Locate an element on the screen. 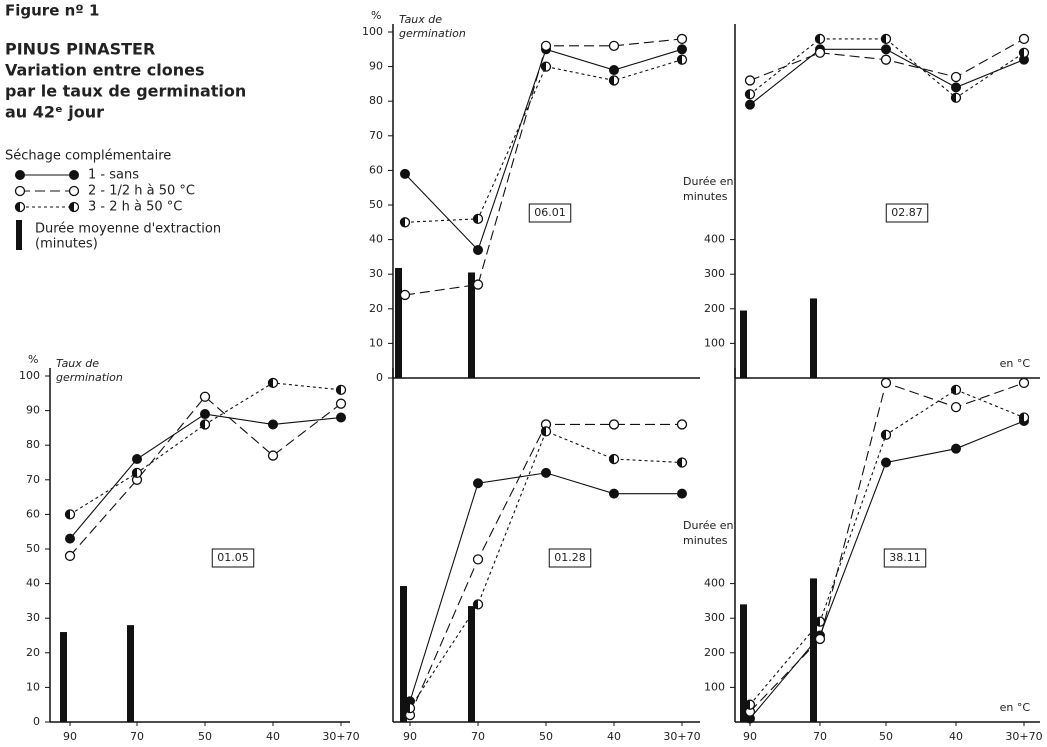 Image resolution: width=1047 pixels, height=747 pixels. legend-entry: (minutes) is located at coordinates (66, 244).